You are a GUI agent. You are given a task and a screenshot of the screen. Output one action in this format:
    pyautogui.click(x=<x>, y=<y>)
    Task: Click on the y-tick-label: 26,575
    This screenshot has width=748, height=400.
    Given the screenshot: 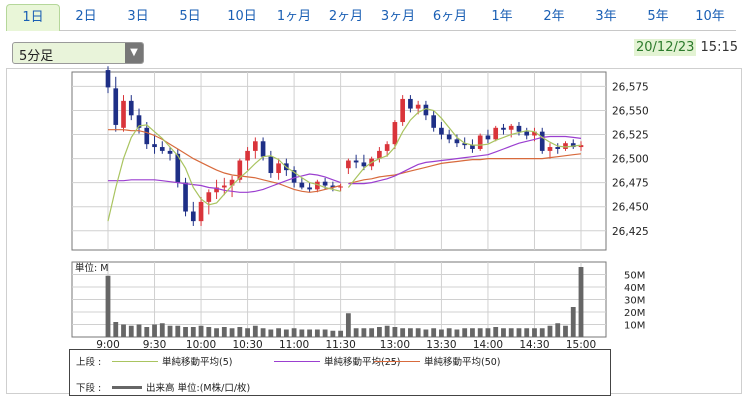 What is the action you would take?
    pyautogui.click(x=630, y=87)
    